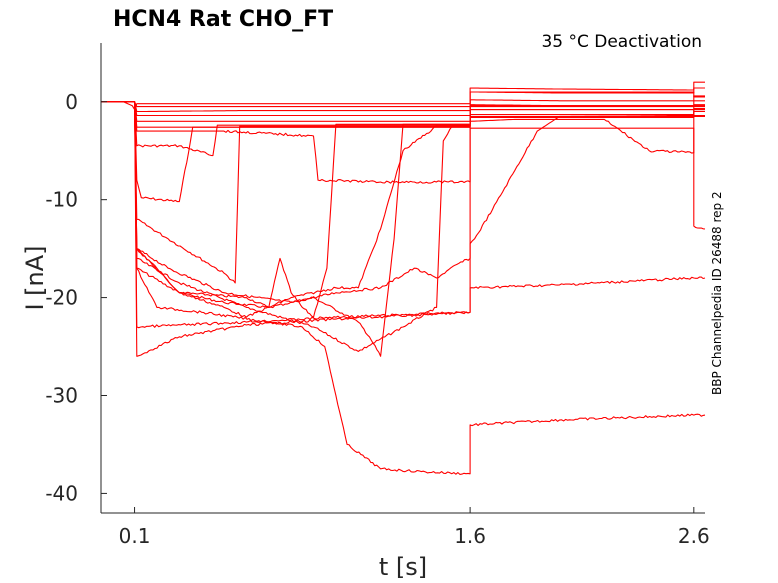 The image size is (778, 583). I want to click on x-tick-label: 0.1, so click(135, 536).